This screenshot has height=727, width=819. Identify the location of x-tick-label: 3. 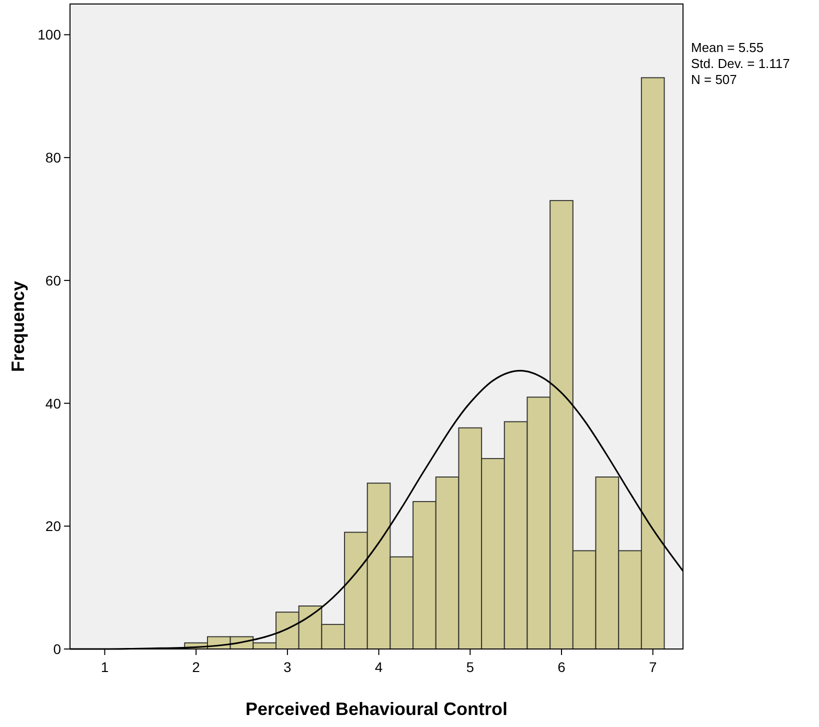
(288, 667).